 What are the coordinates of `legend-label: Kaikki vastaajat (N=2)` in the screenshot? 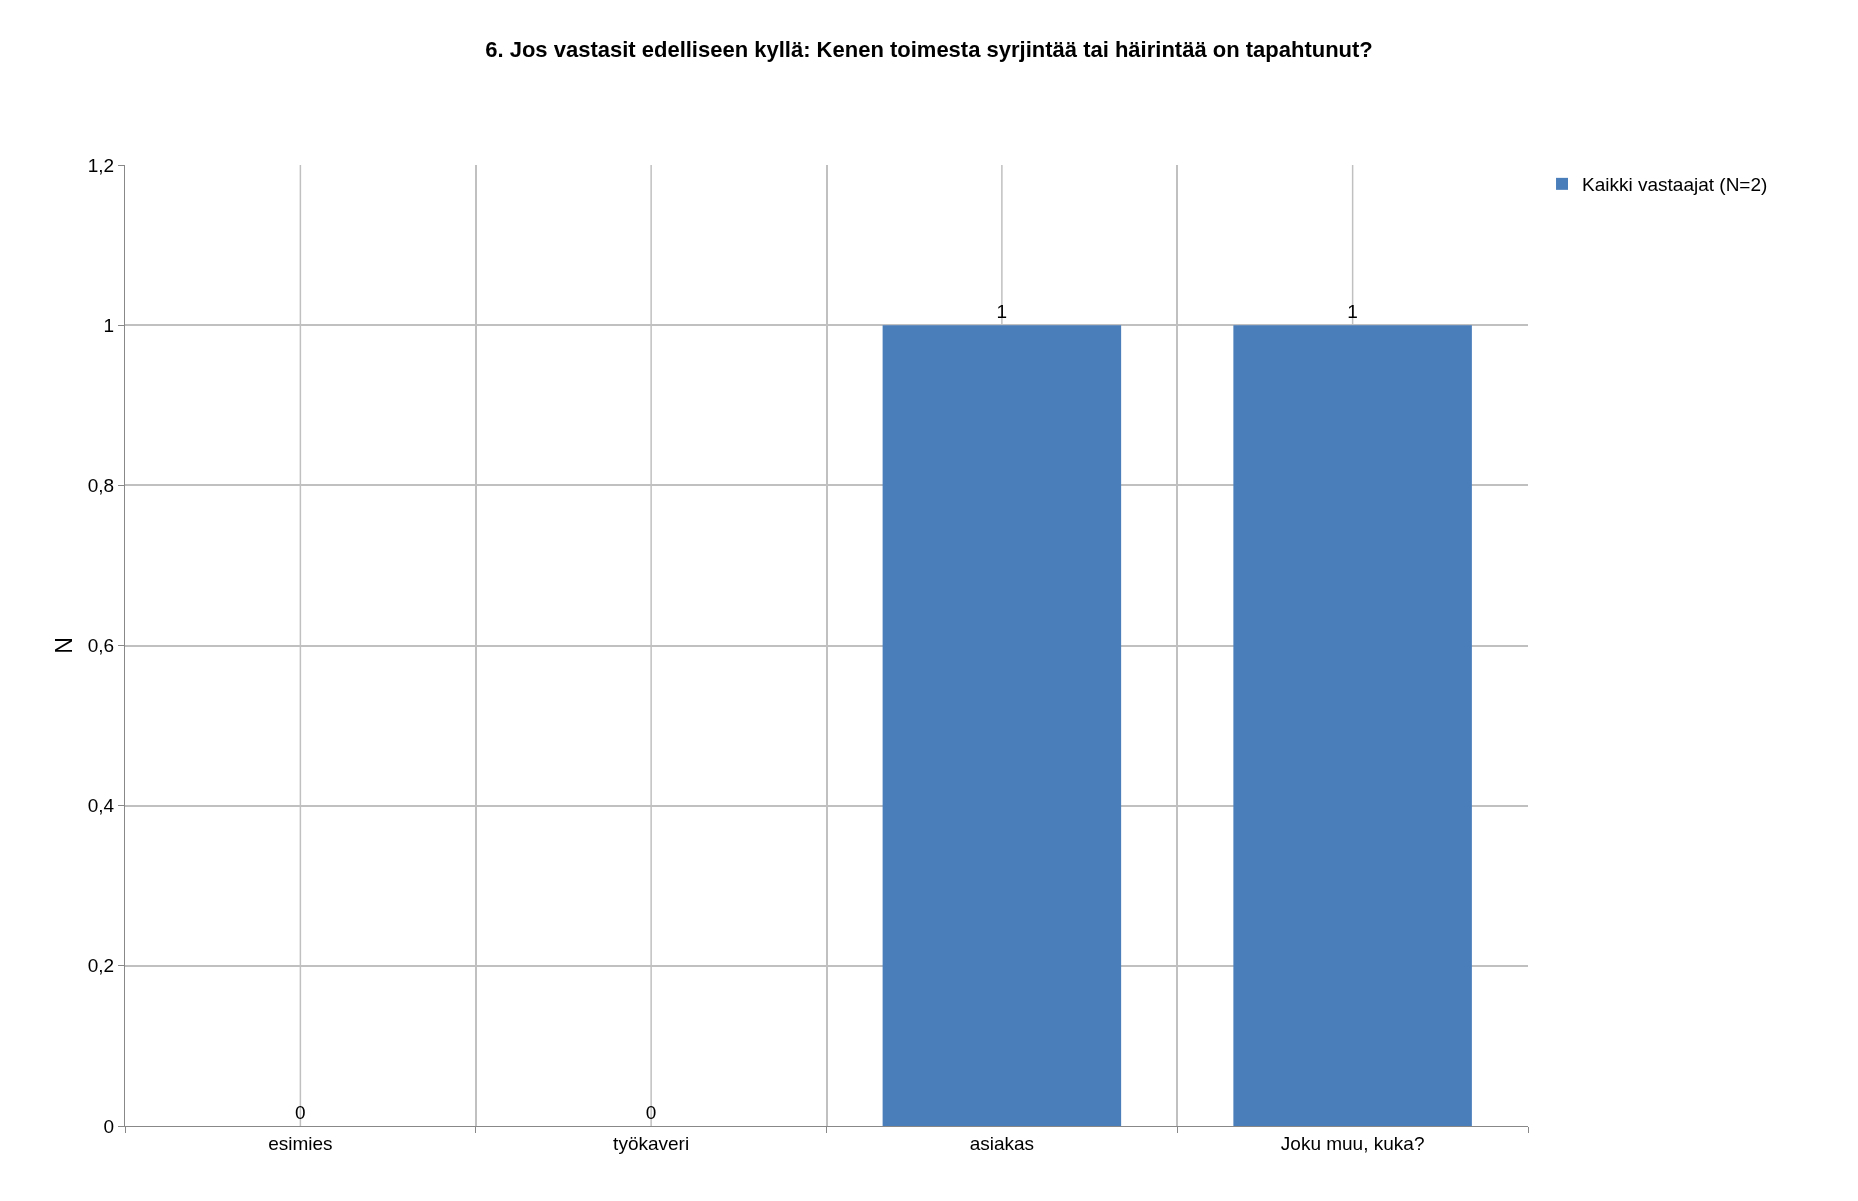 It's located at (1675, 185).